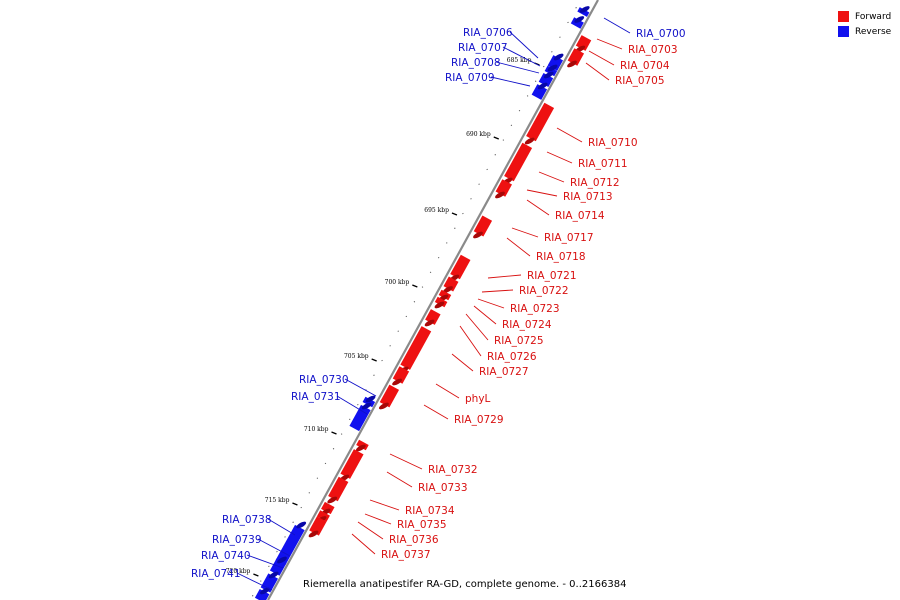 The image size is (900, 600). Describe the element at coordinates (527, 325) in the screenshot. I see `gene-label: RIA_0724` at that location.